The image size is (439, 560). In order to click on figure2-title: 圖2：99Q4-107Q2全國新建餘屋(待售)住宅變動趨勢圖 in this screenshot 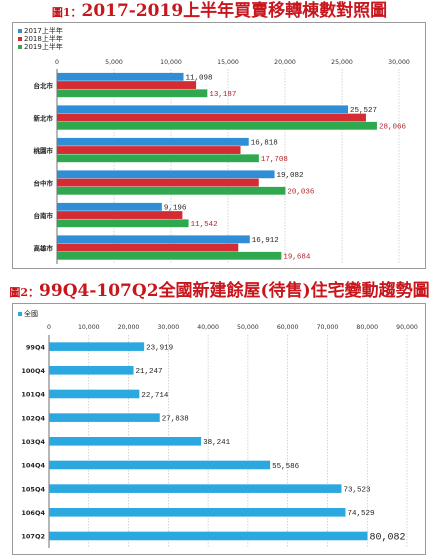, I will do `click(219, 291)`.